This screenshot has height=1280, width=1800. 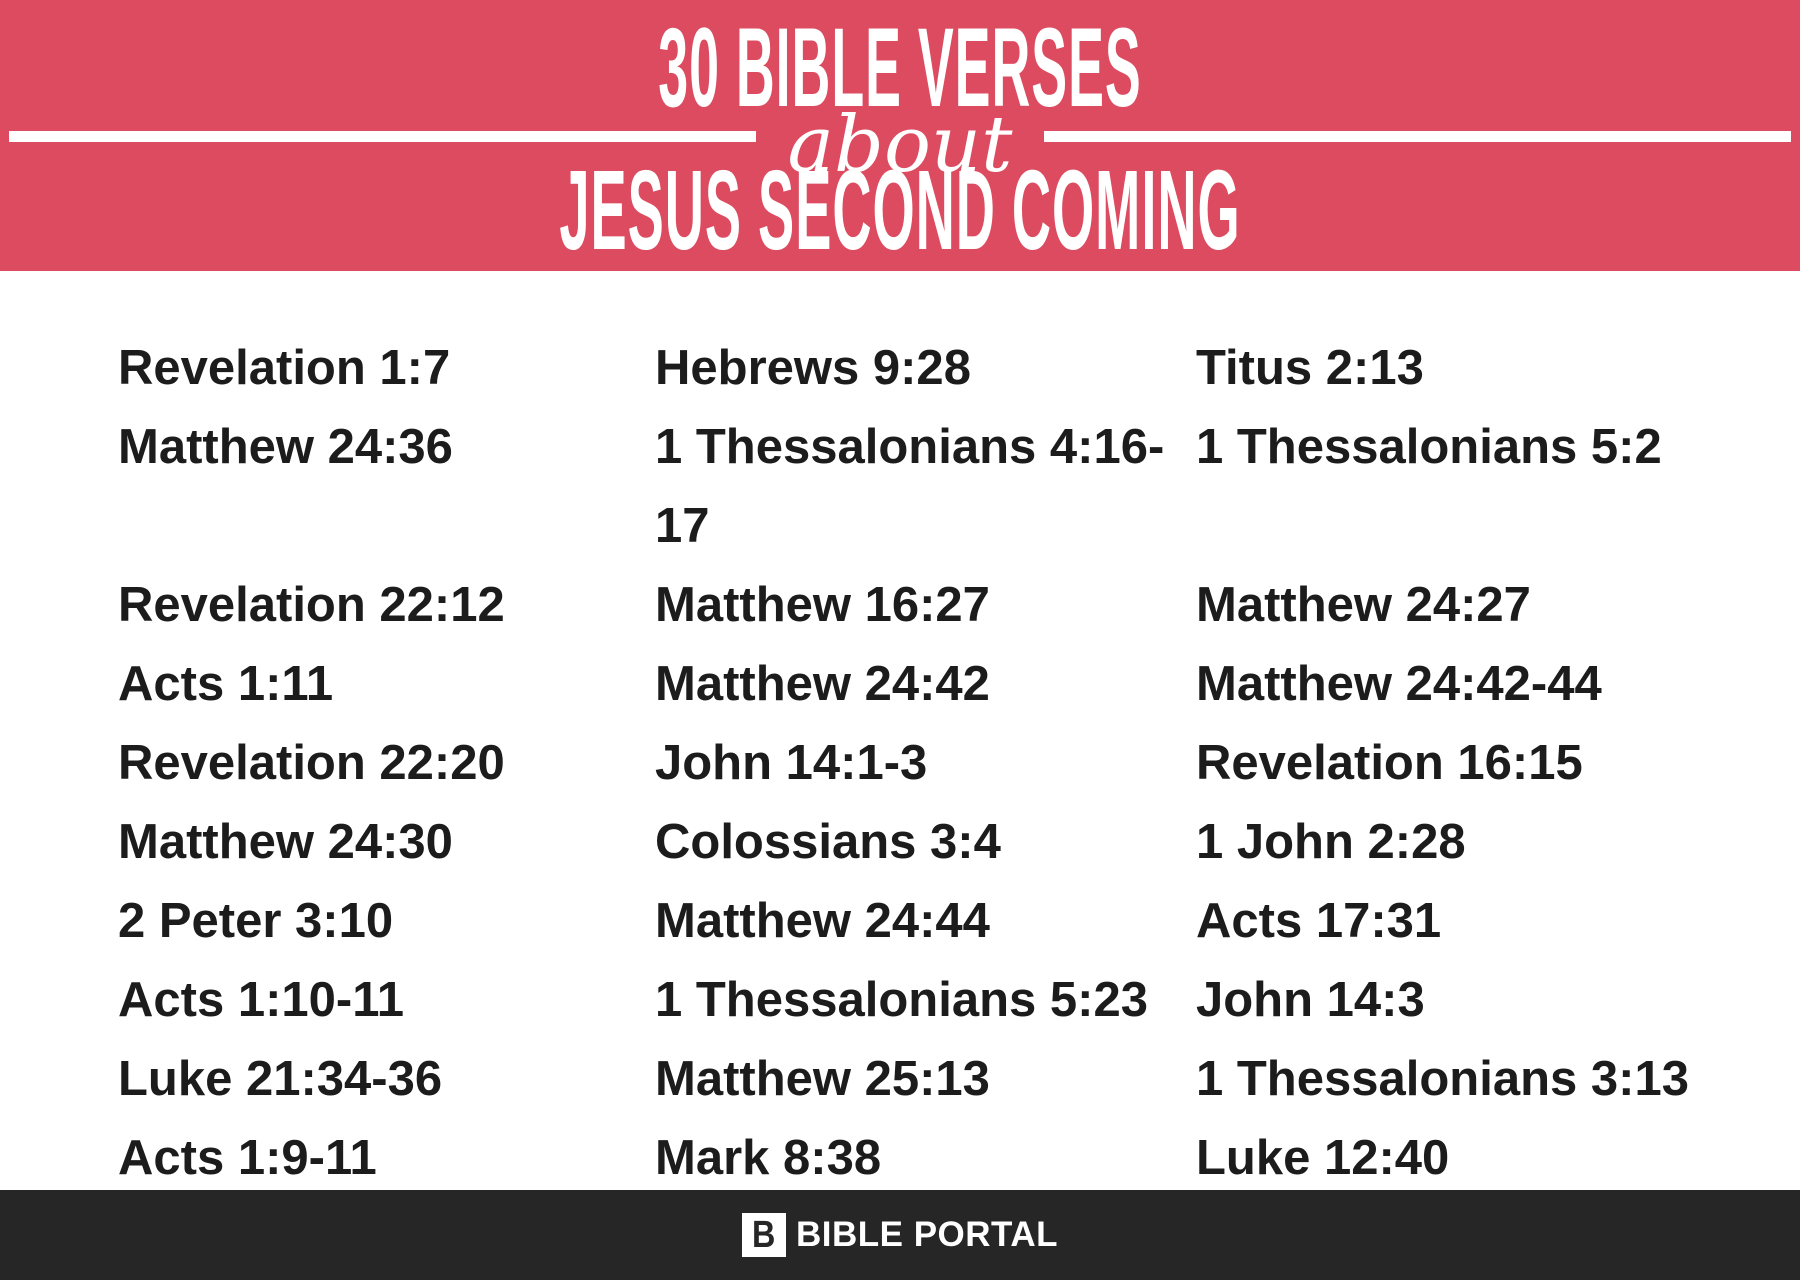 What do you see at coordinates (900, 67) in the screenshot?
I see `header-title-line1: 30 BIBLE VERSES` at bounding box center [900, 67].